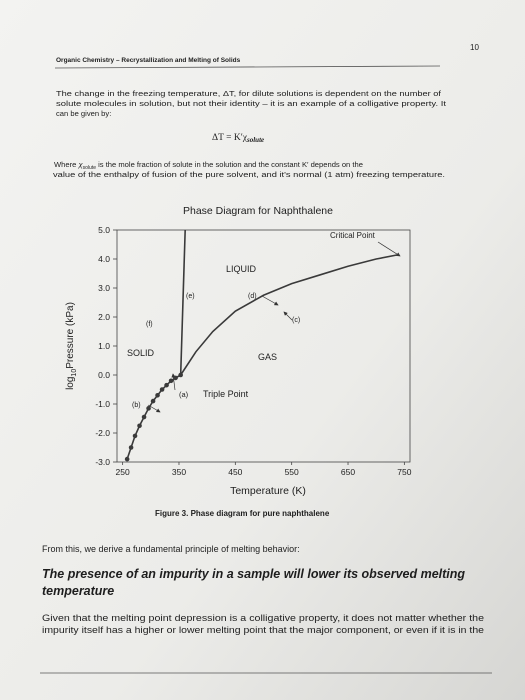 The height and width of the screenshot is (700, 525). What do you see at coordinates (141, 353) in the screenshot?
I see `annotation: SOLID` at bounding box center [141, 353].